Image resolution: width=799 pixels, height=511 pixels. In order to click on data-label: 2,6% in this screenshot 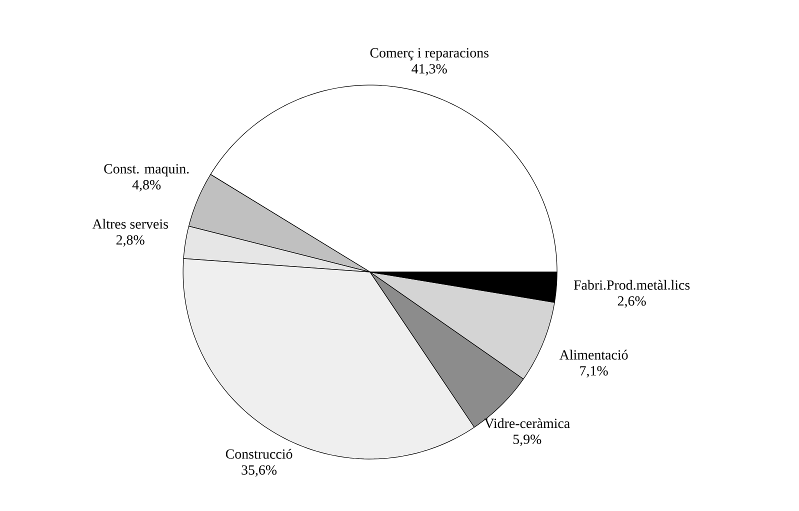, I will do `click(632, 302)`.